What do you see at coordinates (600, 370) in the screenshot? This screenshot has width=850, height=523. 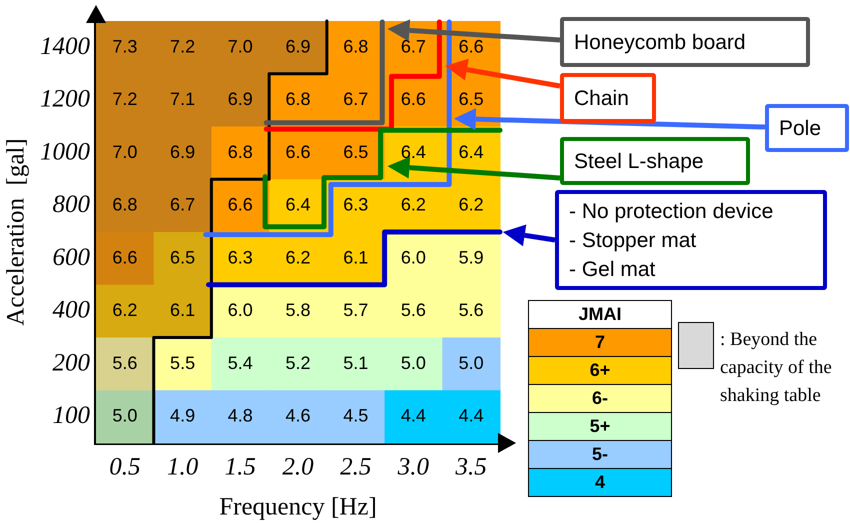 I see `category-label: 6+` at bounding box center [600, 370].